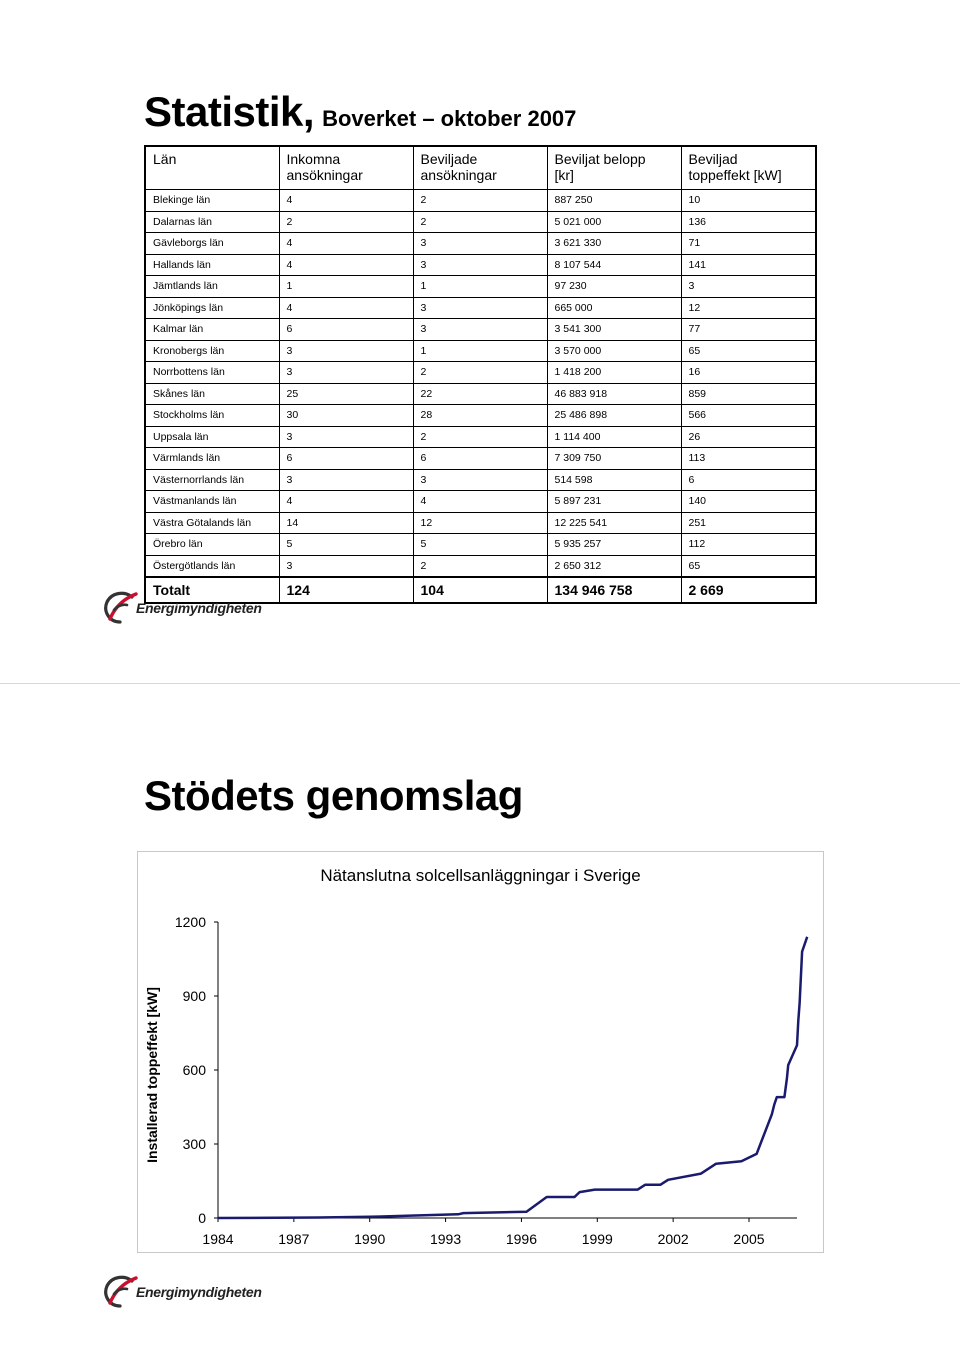 The image size is (960, 1367). I want to click on table-row: Kalmar län 6 3 3 541 300 77, so click(480, 329).